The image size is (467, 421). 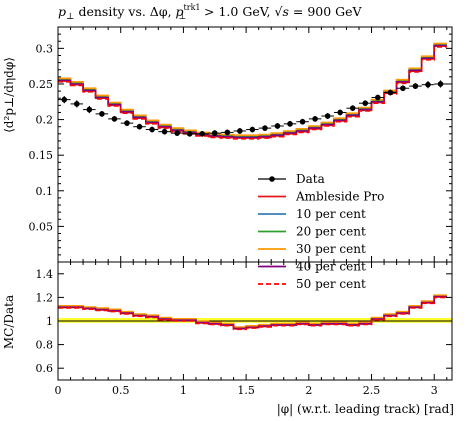 I want to click on ratio-y-tick-label: 1, so click(x=49, y=321).